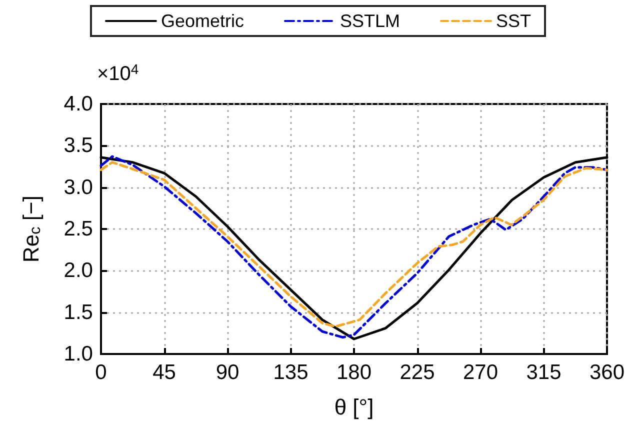  I want to click on legend-label: Geometric, so click(202, 21).